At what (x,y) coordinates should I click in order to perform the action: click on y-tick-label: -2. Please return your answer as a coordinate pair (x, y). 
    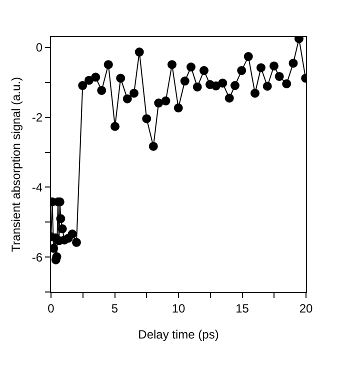
    Looking at the image, I should click on (37, 117).